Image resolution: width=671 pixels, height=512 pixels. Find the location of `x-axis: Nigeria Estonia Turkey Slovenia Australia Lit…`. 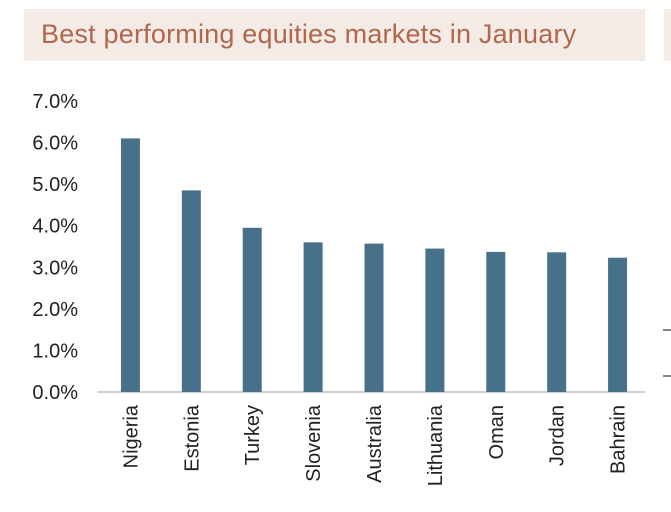

x-axis: Nigeria Estonia Turkey Slovenia Australia Lit… is located at coordinates (374, 445).